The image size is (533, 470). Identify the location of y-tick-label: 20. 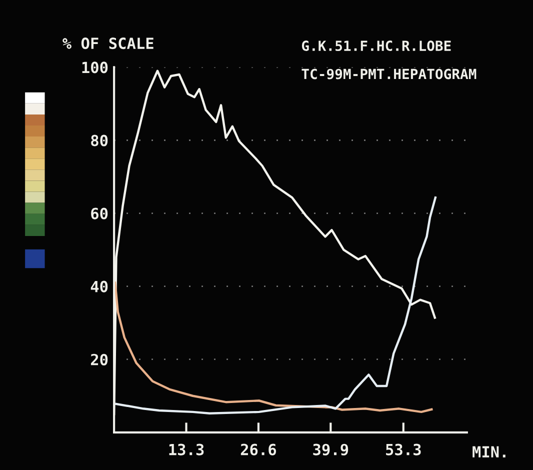
(99, 360).